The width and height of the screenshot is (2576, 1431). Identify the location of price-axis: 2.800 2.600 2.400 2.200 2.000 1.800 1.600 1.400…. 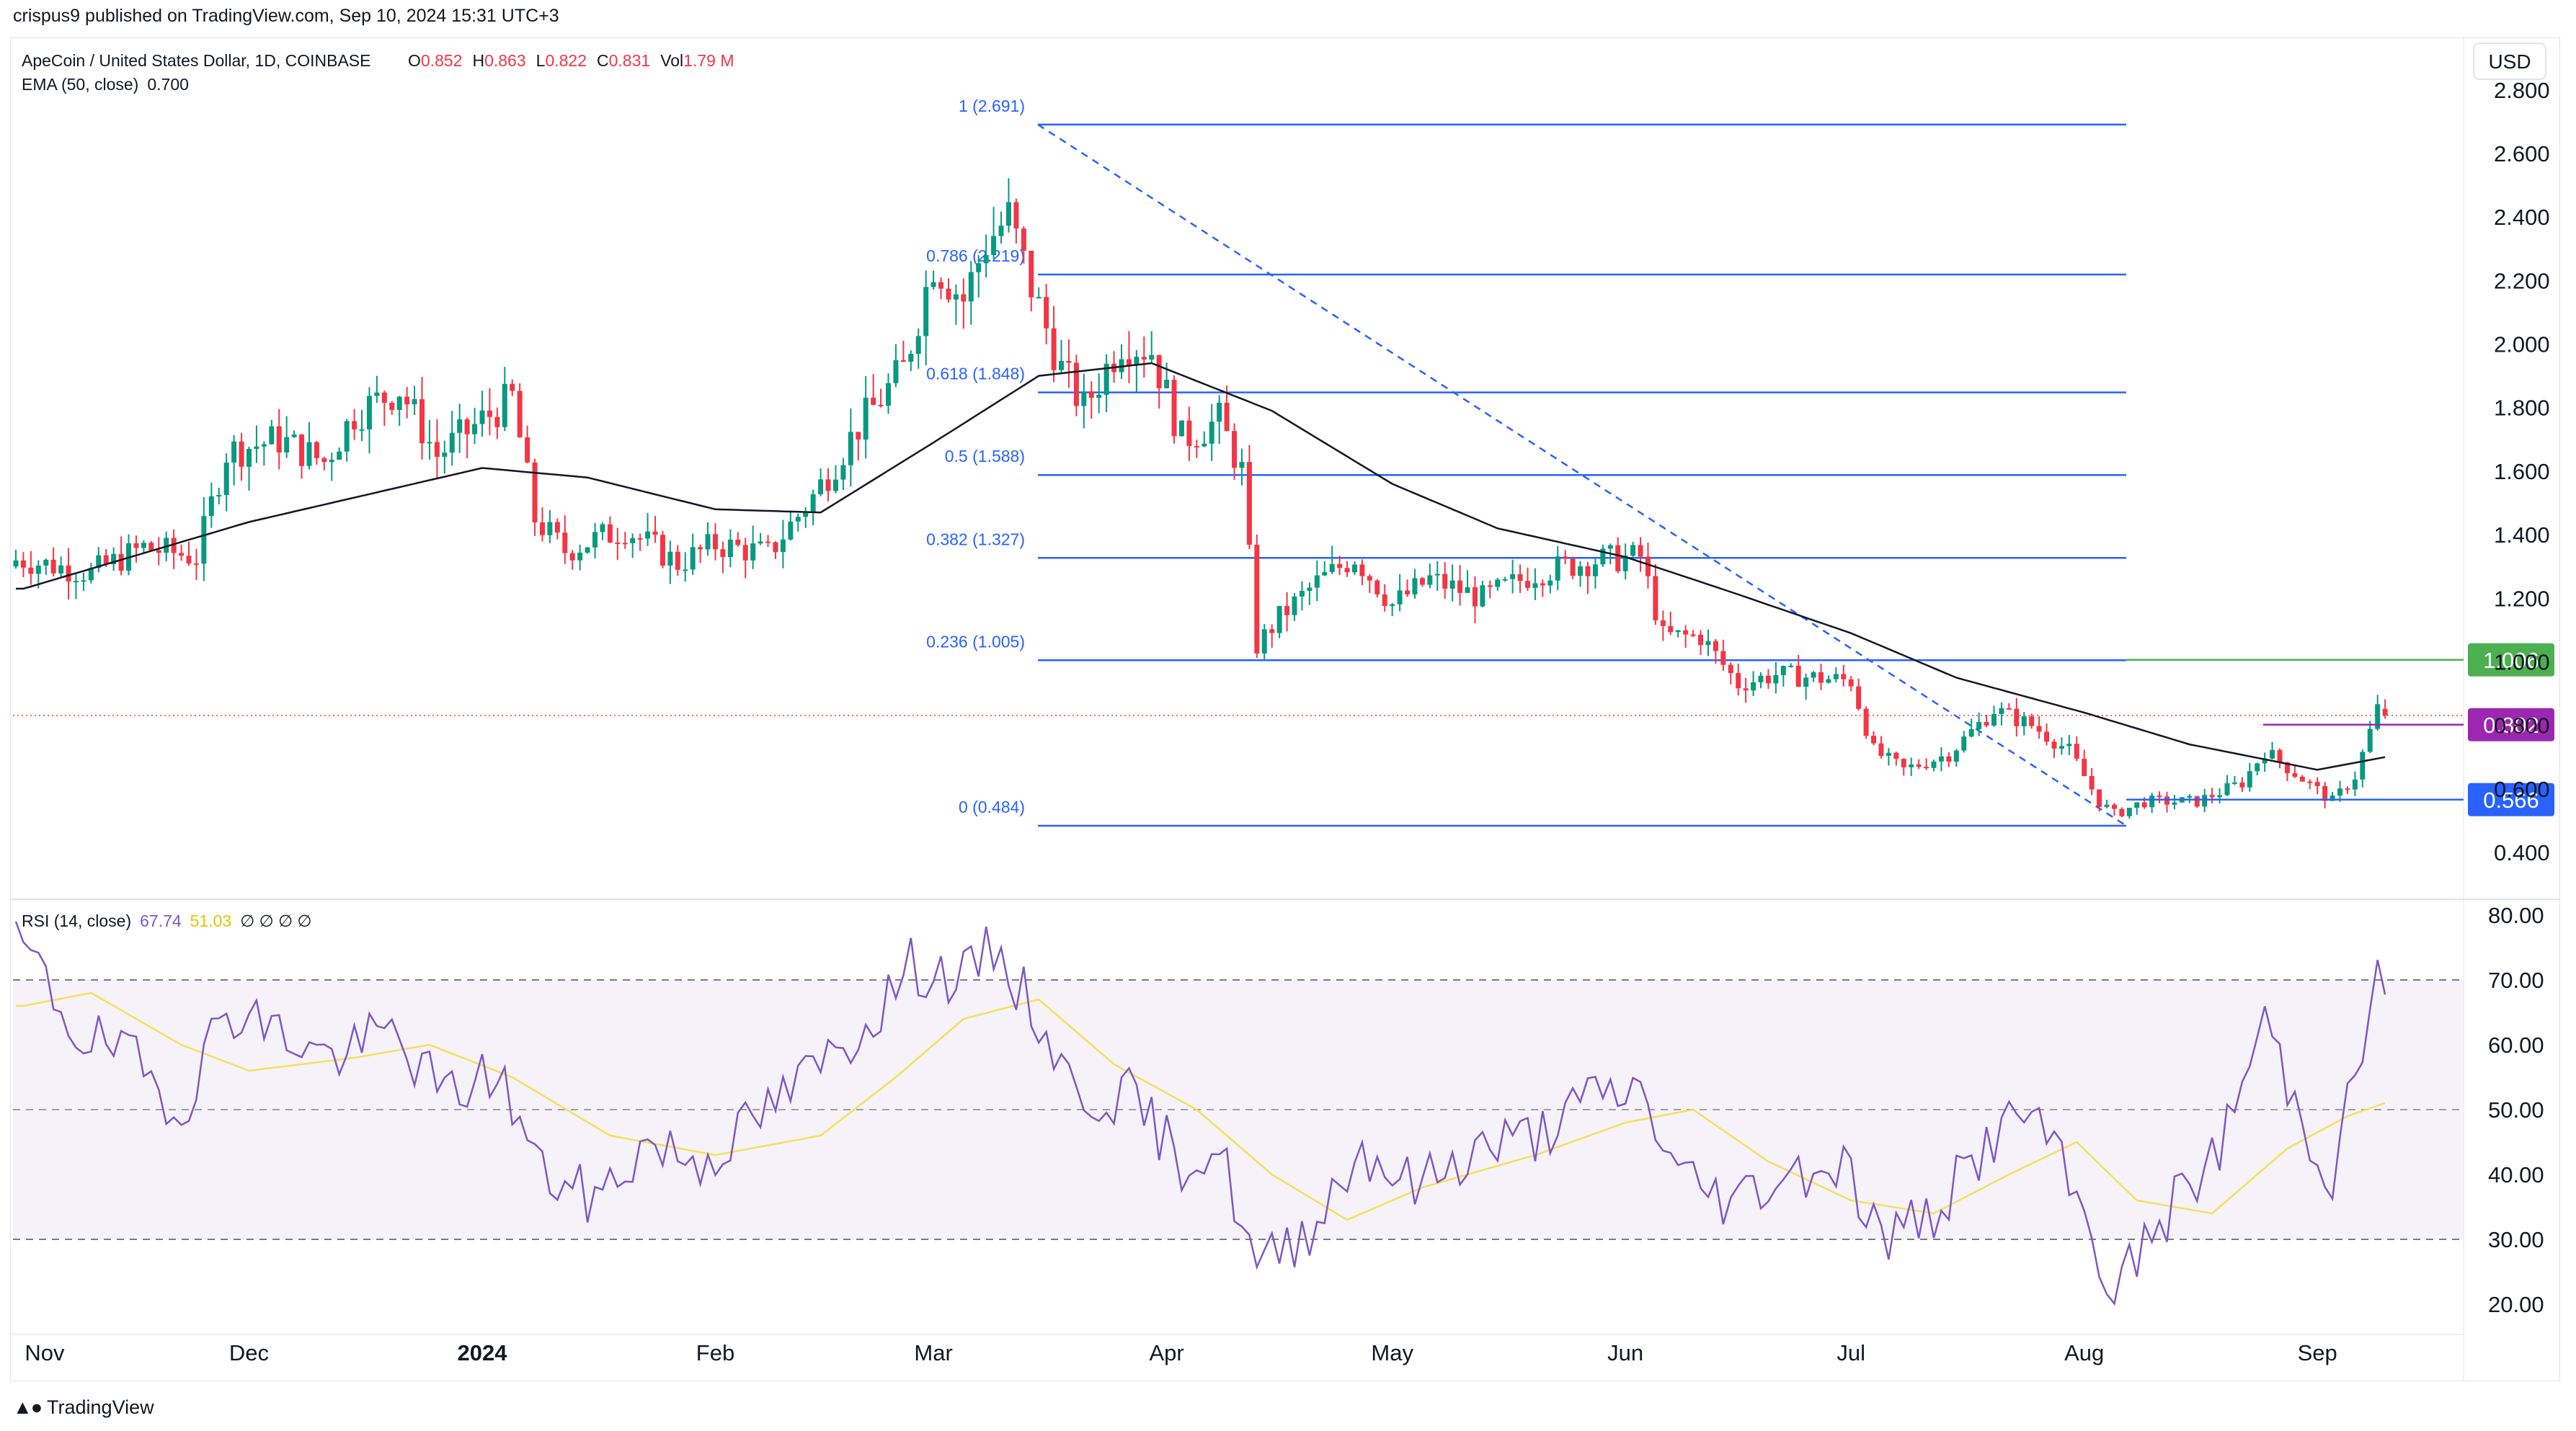
(2522, 472).